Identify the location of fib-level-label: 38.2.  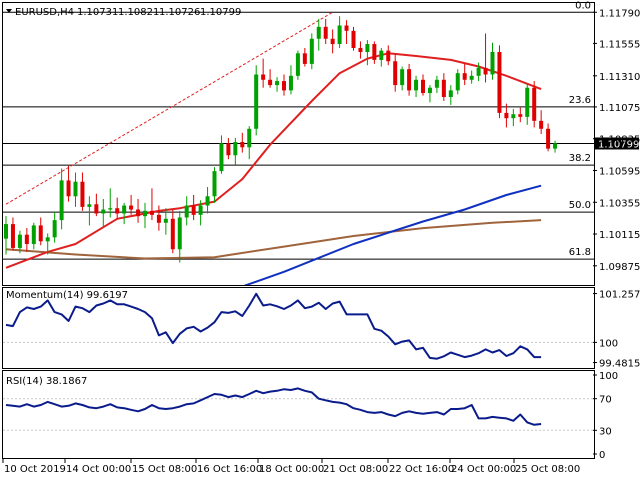
(580, 158).